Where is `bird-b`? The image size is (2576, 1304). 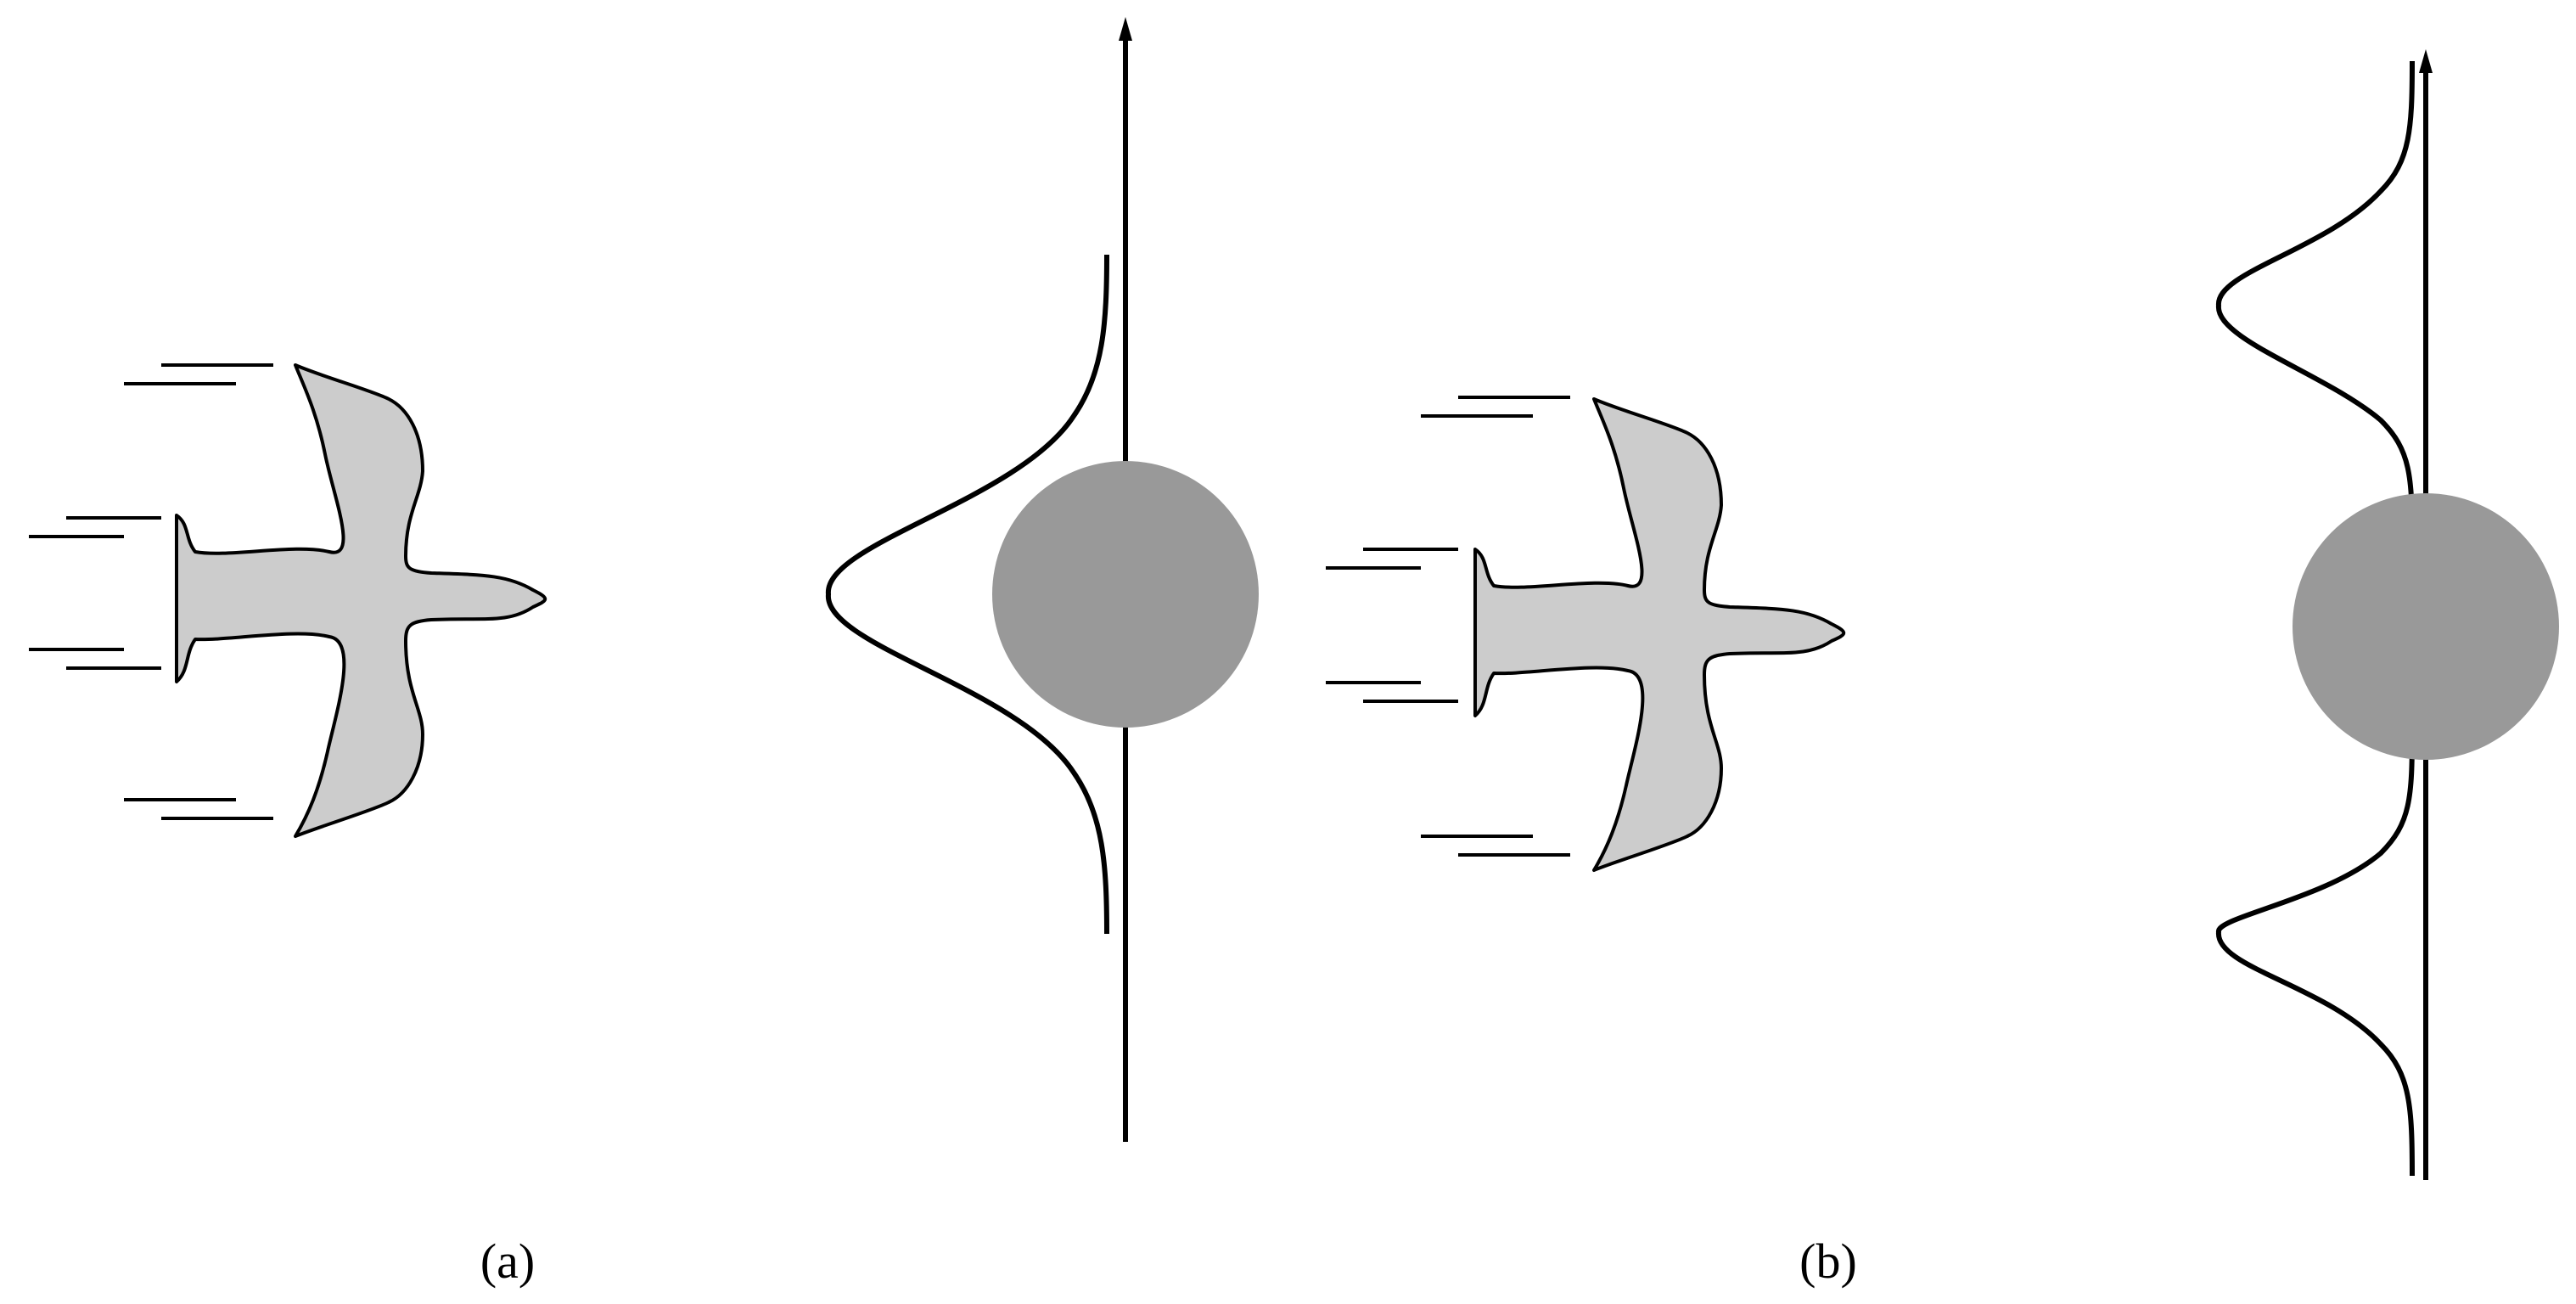 bird-b is located at coordinates (1659, 634).